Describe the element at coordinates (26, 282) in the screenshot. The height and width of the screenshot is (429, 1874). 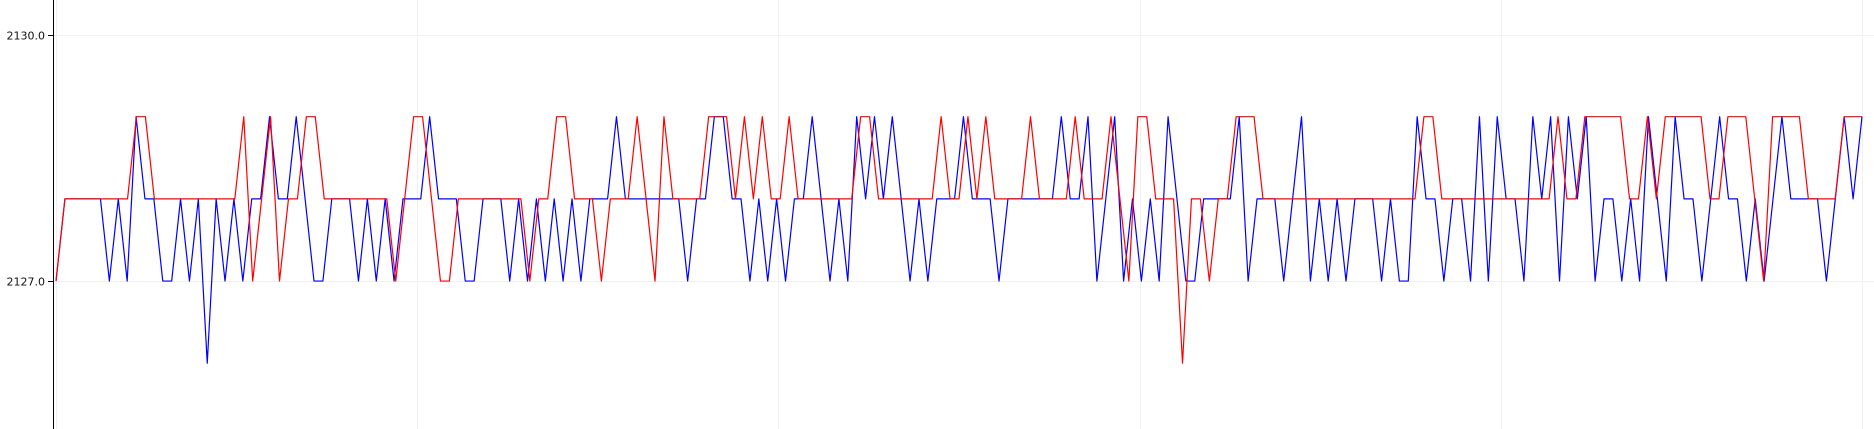
I see `y-tick-label: 2127.0` at that location.